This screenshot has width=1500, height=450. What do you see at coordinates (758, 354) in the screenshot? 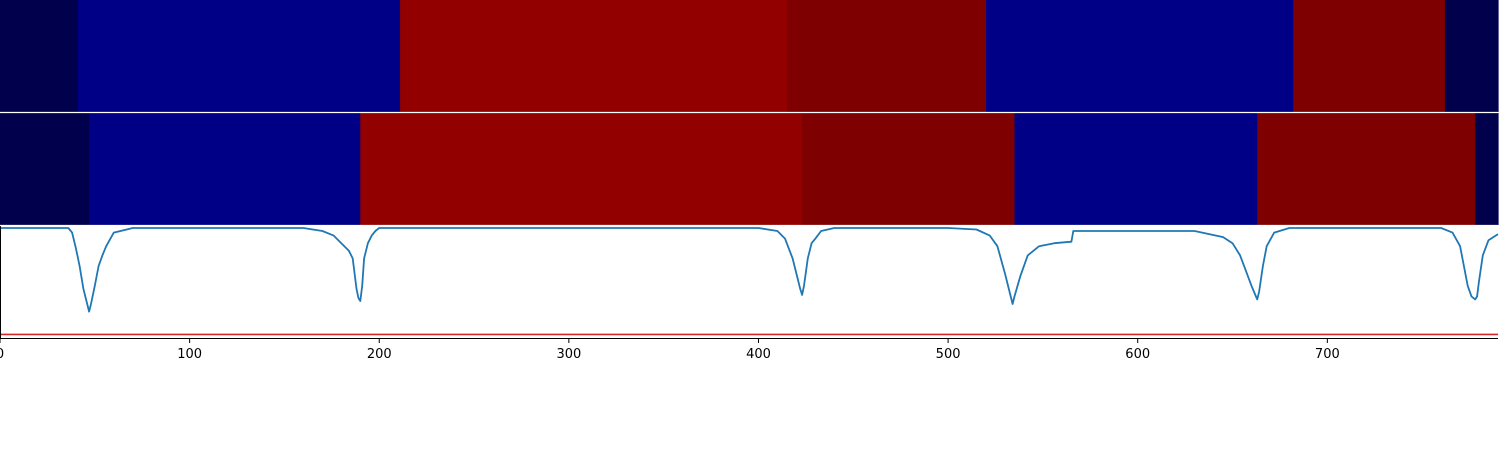
I see `x-tick-label: 400` at bounding box center [758, 354].